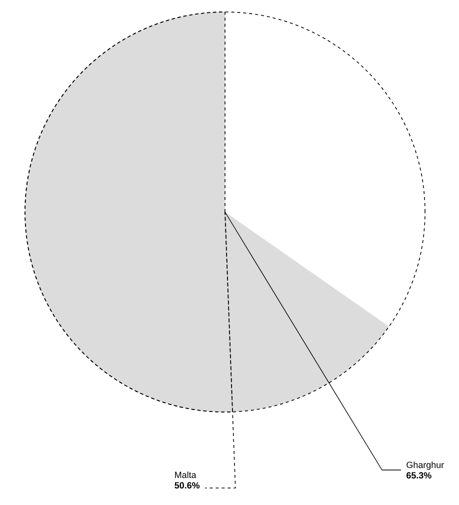  I want to click on slice-label: Gharghur, so click(425, 465).